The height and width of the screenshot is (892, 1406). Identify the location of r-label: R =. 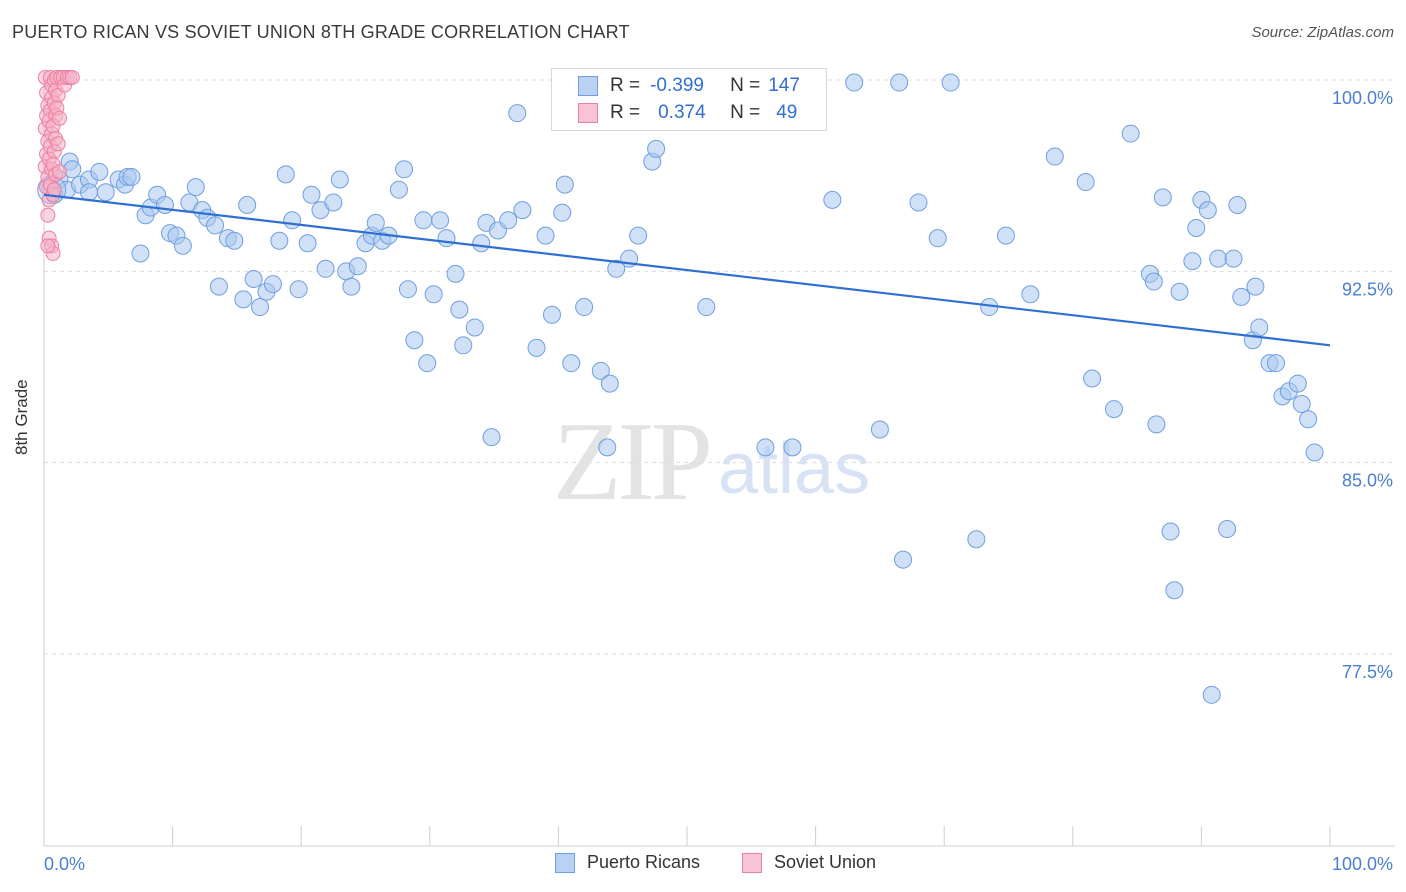
(625, 112).